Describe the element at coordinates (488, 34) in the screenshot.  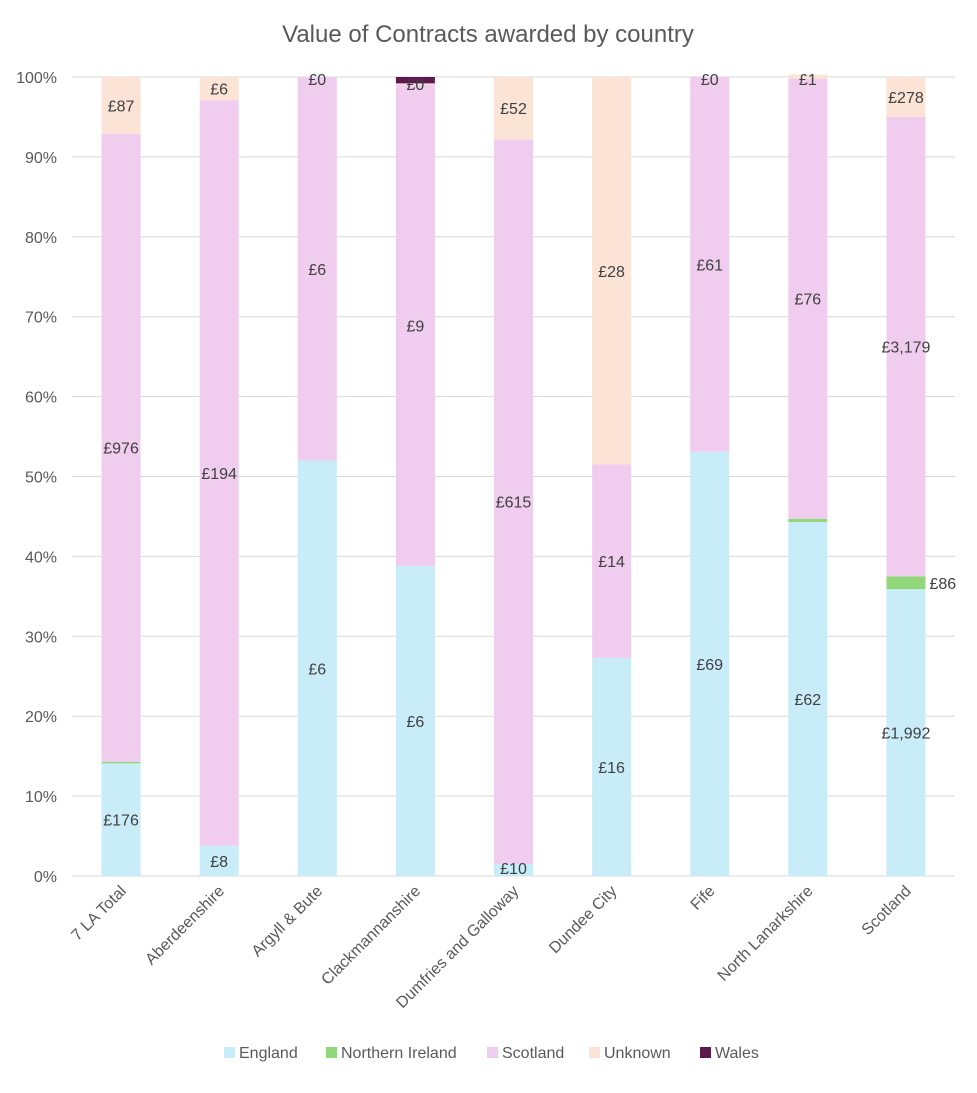
I see `chart-title: Value of Contracts awarded by country` at that location.